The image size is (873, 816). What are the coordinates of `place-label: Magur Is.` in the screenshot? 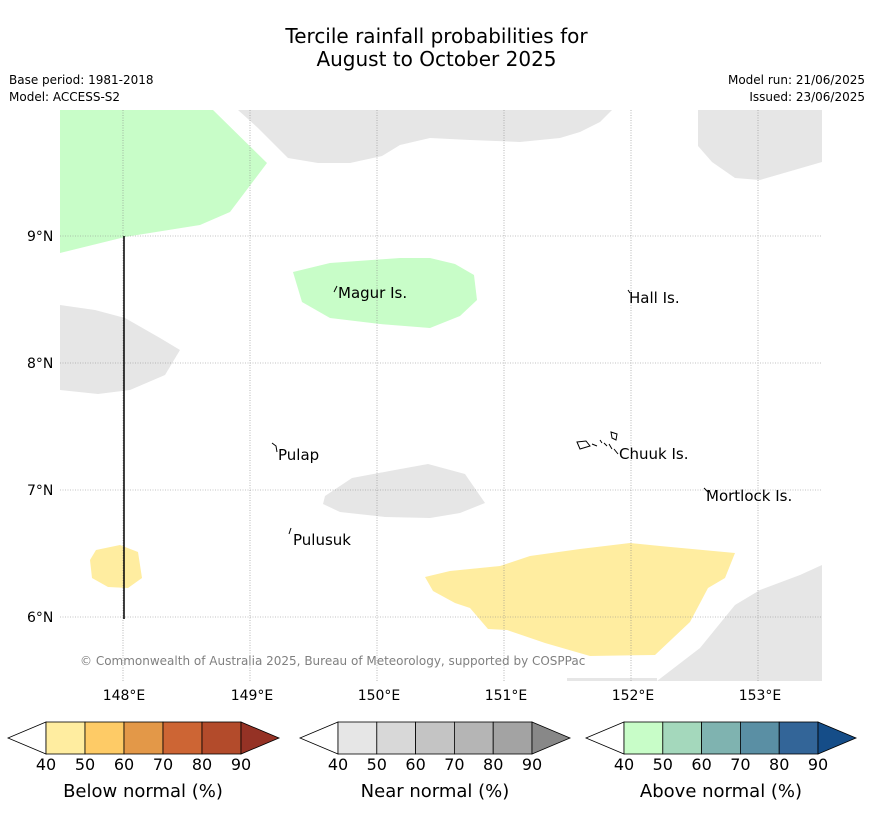 It's located at (372, 293).